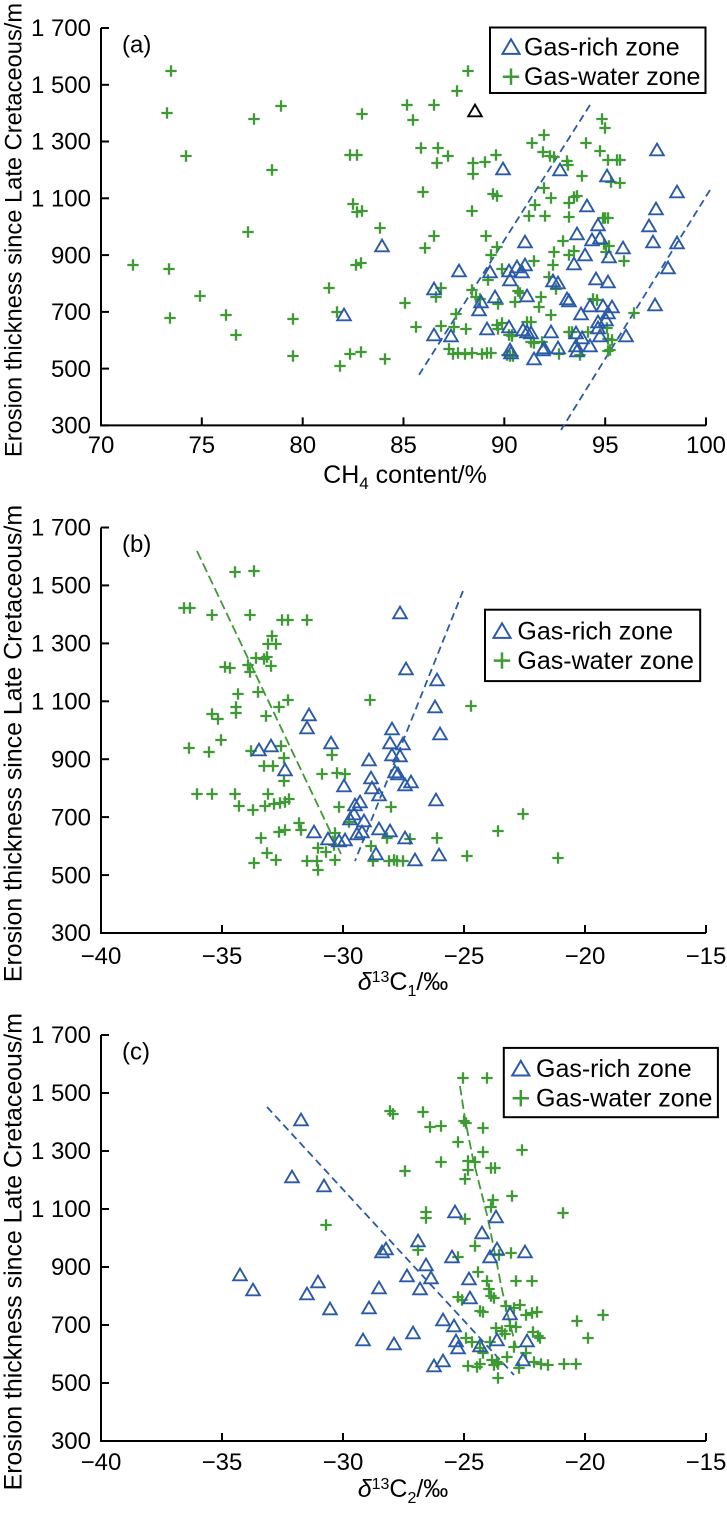 The image size is (727, 1515). I want to click on svg-text: 100, so click(706, 445).